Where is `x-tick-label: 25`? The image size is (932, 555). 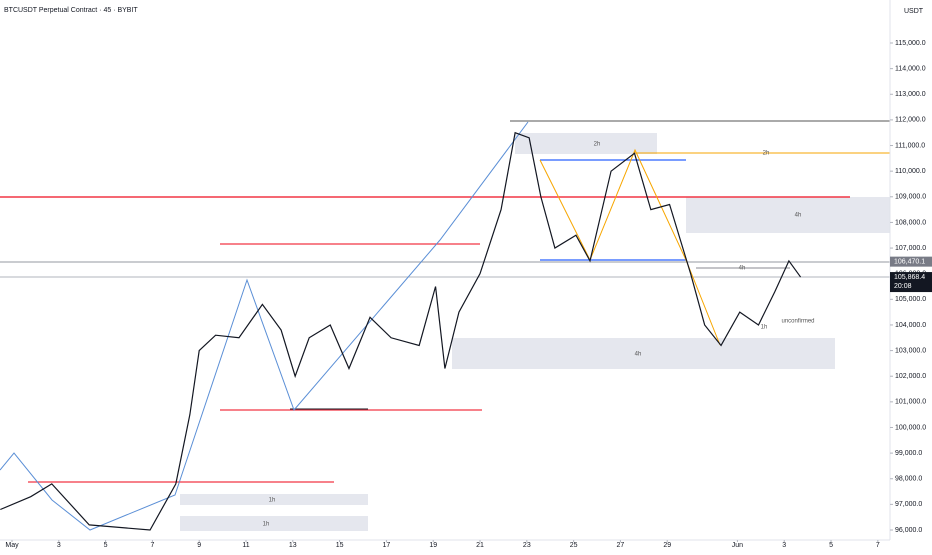 x-tick-label: 25 is located at coordinates (574, 545).